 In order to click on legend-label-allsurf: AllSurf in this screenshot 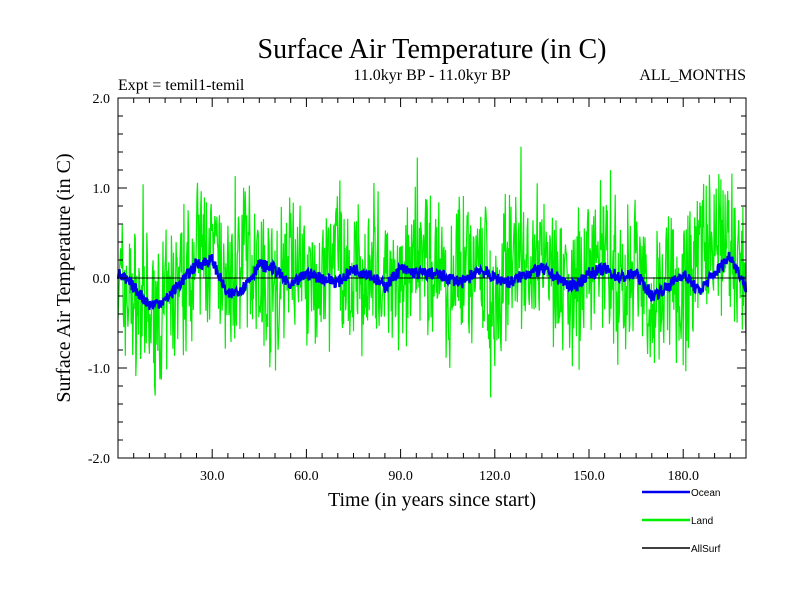, I will do `click(706, 549)`.